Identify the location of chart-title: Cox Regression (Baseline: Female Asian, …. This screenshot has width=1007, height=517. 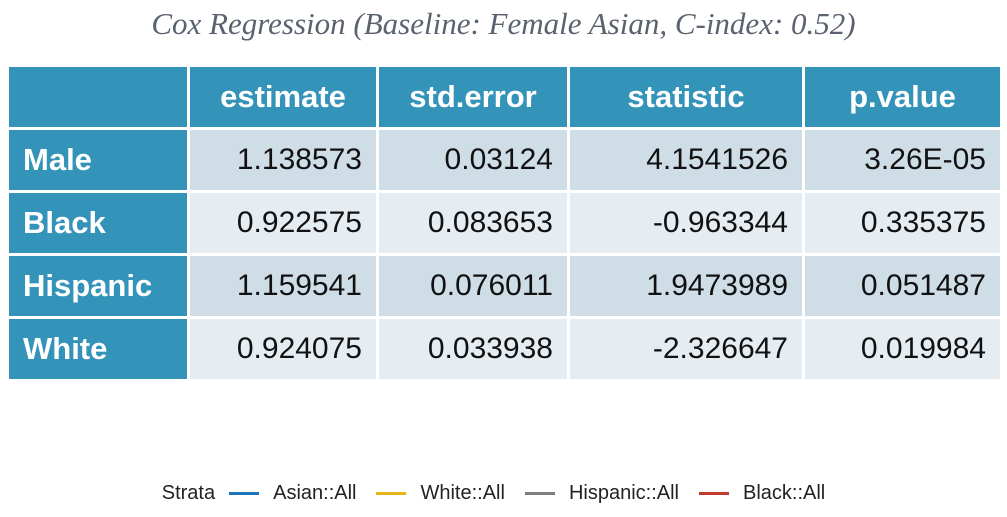
(503, 23).